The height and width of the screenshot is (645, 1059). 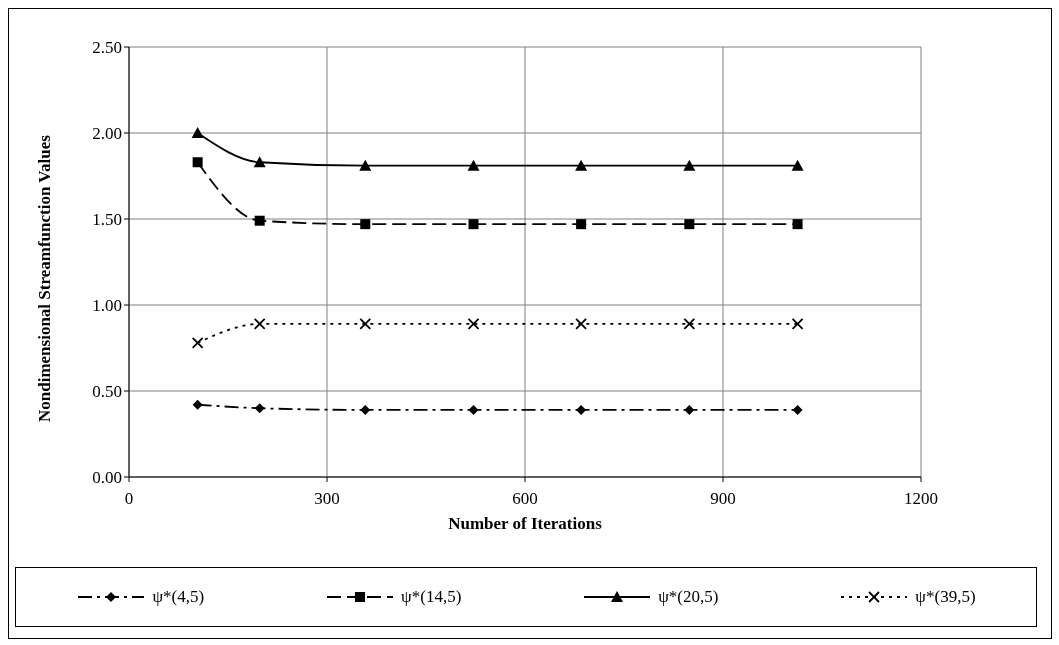 What do you see at coordinates (107, 134) in the screenshot?
I see `y-tick-label: 2.00` at bounding box center [107, 134].